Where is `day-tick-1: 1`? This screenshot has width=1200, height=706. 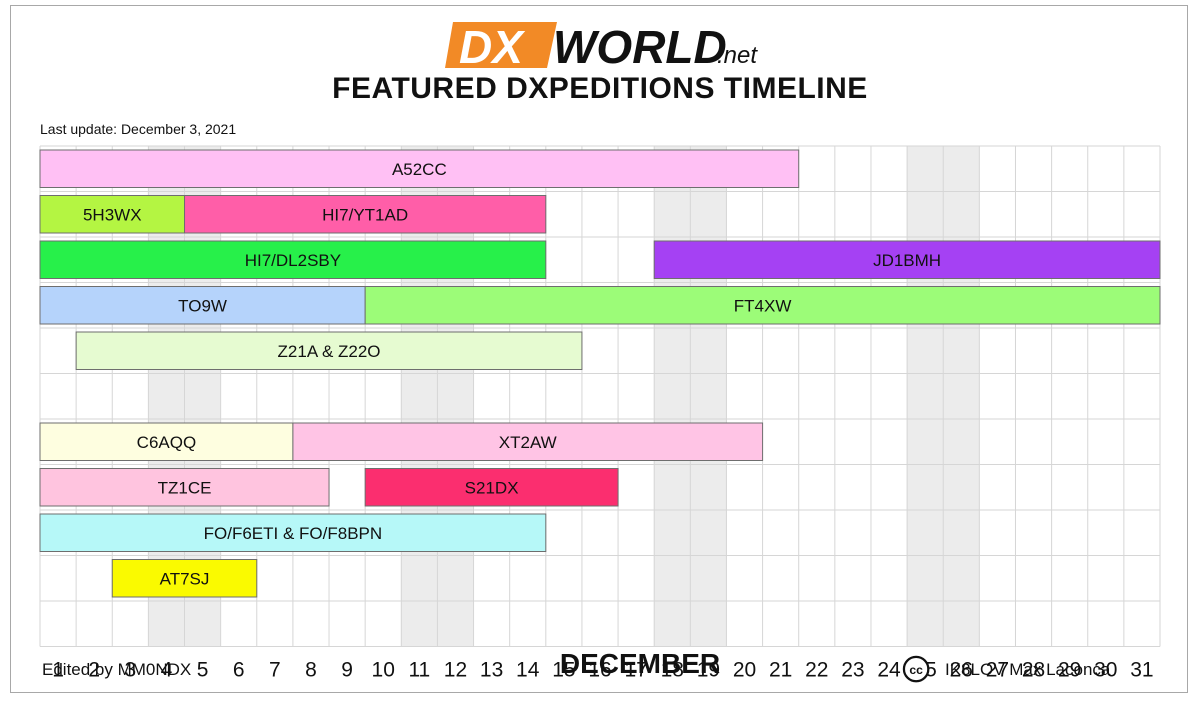 day-tick-1: 1 is located at coordinates (58, 670).